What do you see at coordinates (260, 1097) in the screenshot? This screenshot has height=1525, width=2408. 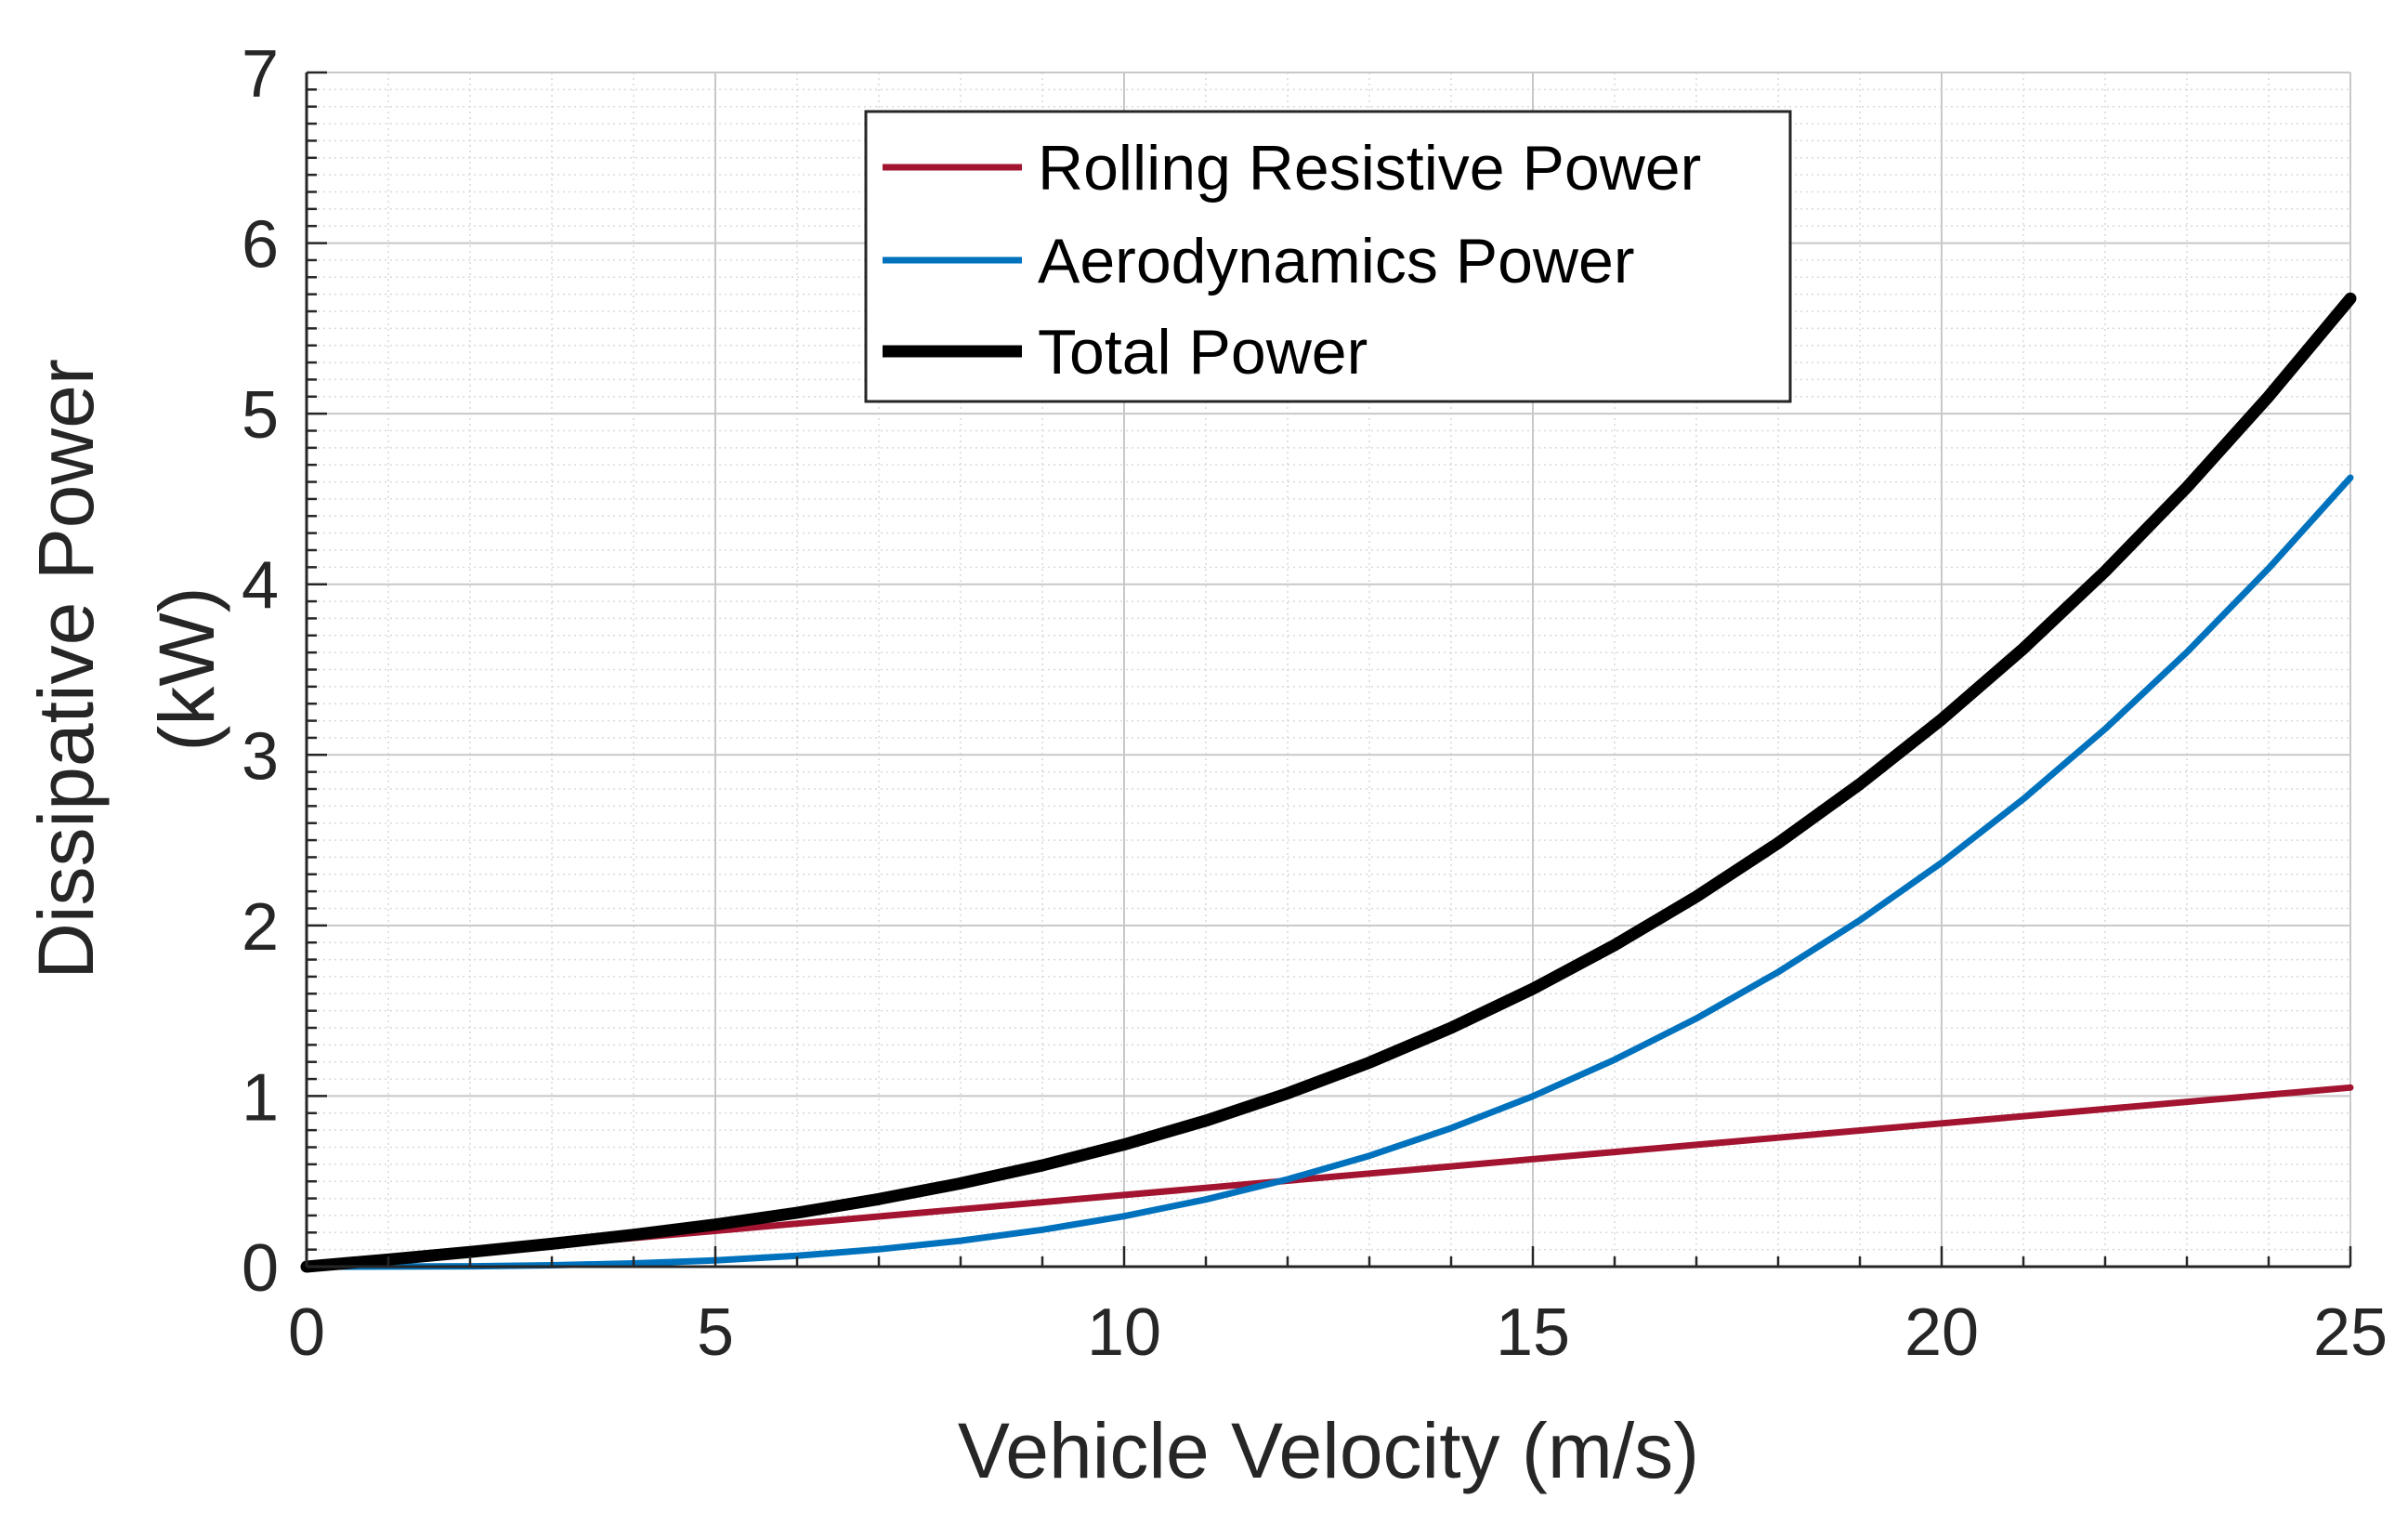 I see `y-tick-label: 1` at bounding box center [260, 1097].